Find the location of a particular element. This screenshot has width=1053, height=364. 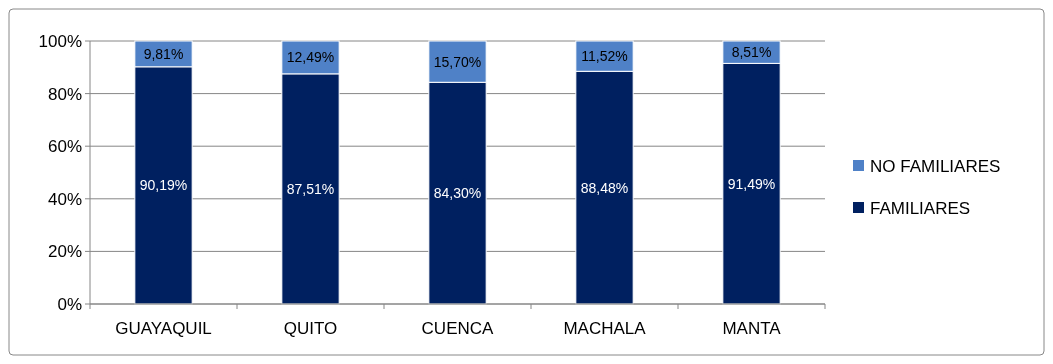

x-tick-label: MANTA is located at coordinates (752, 328).